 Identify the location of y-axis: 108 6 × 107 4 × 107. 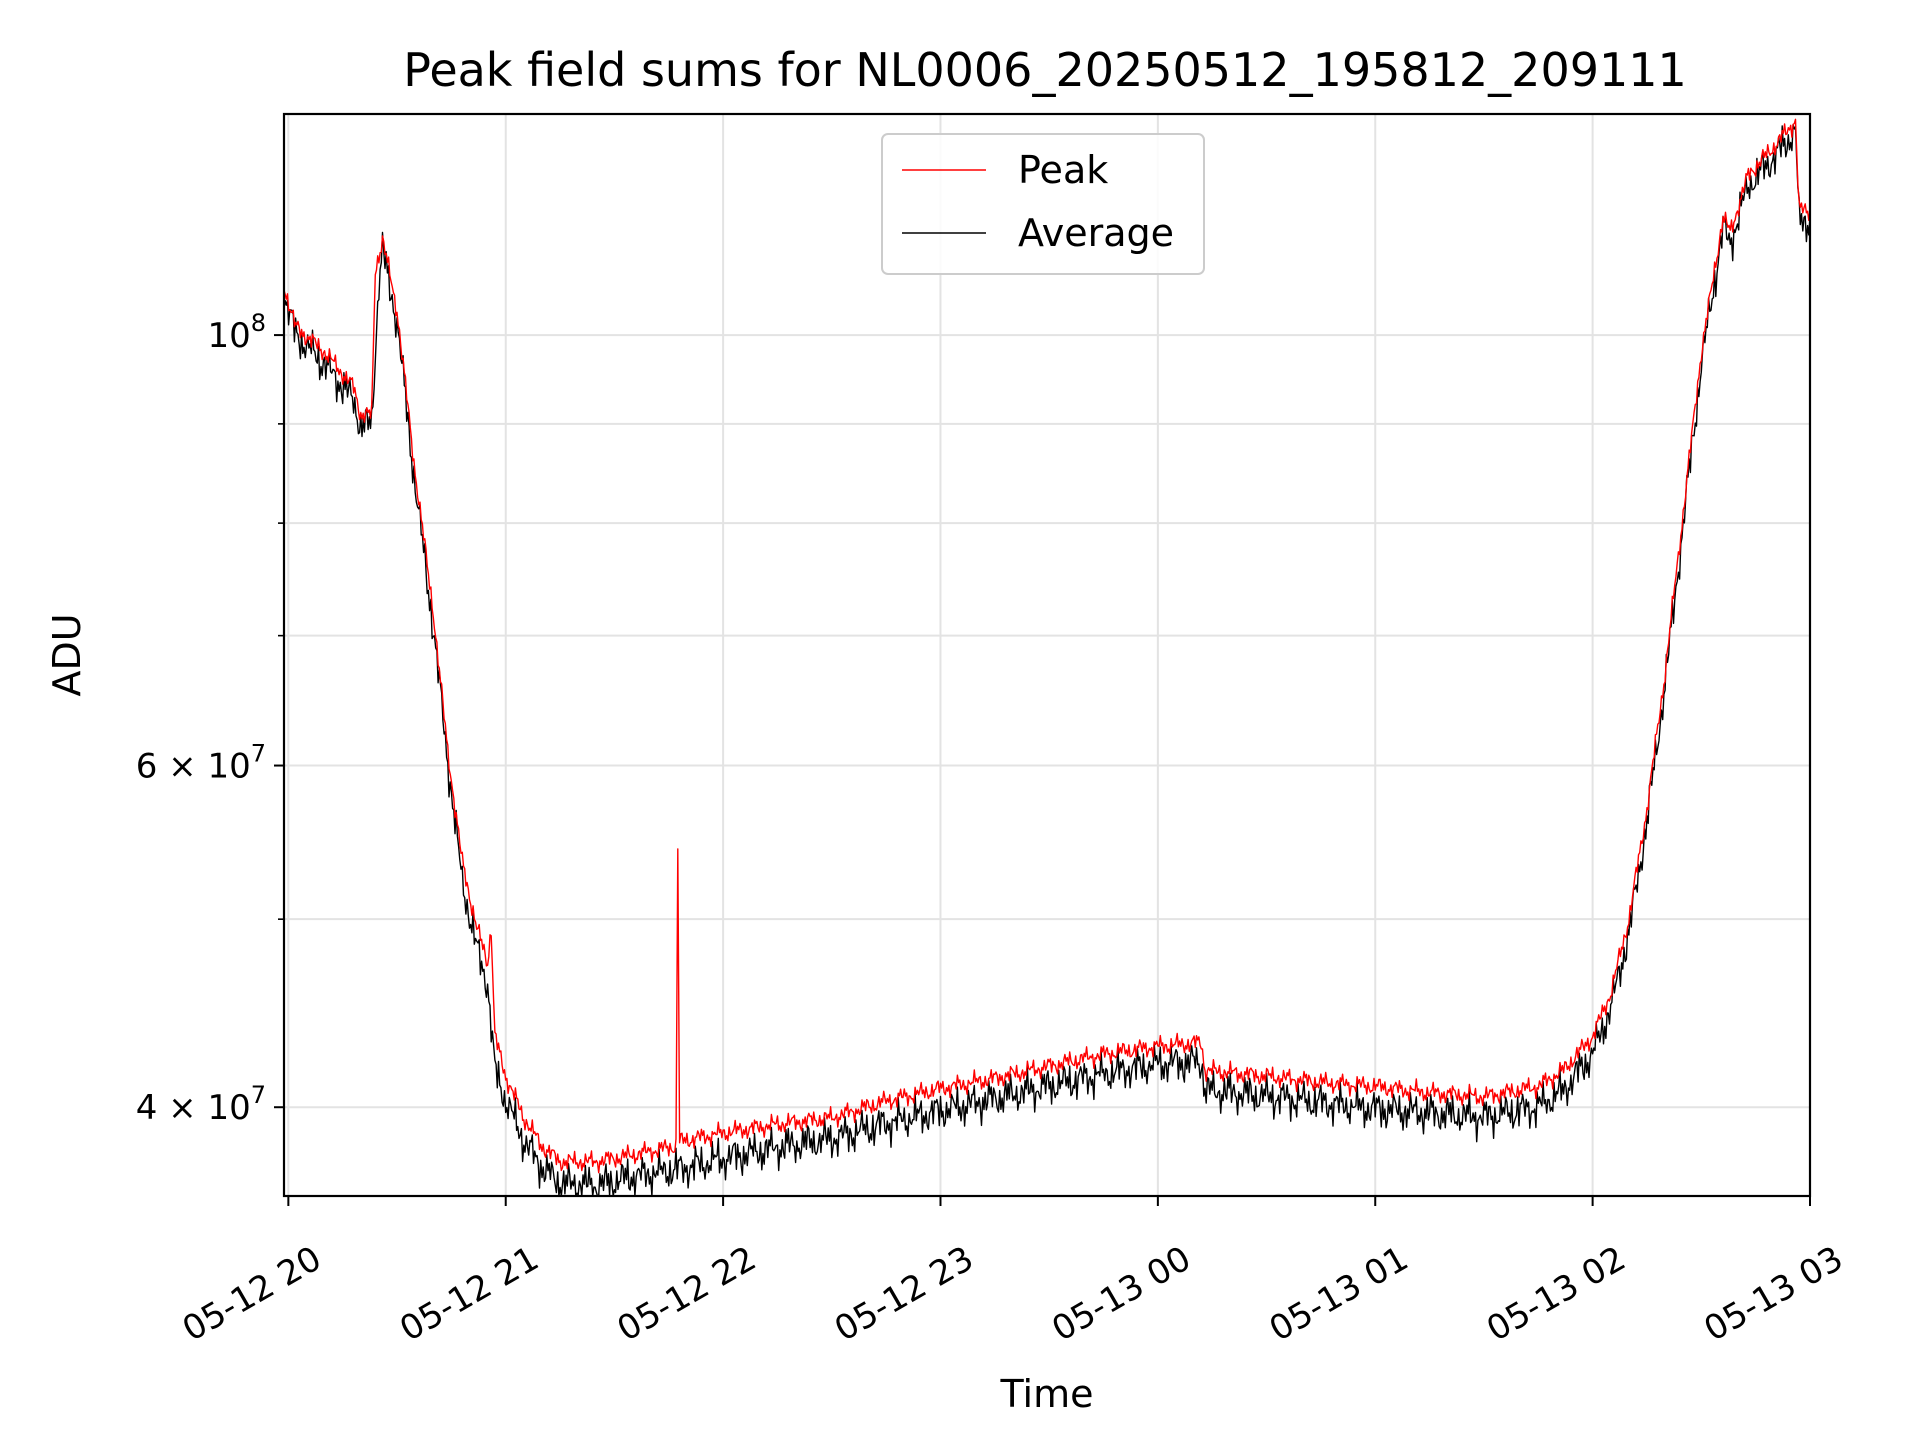
(210, 718).